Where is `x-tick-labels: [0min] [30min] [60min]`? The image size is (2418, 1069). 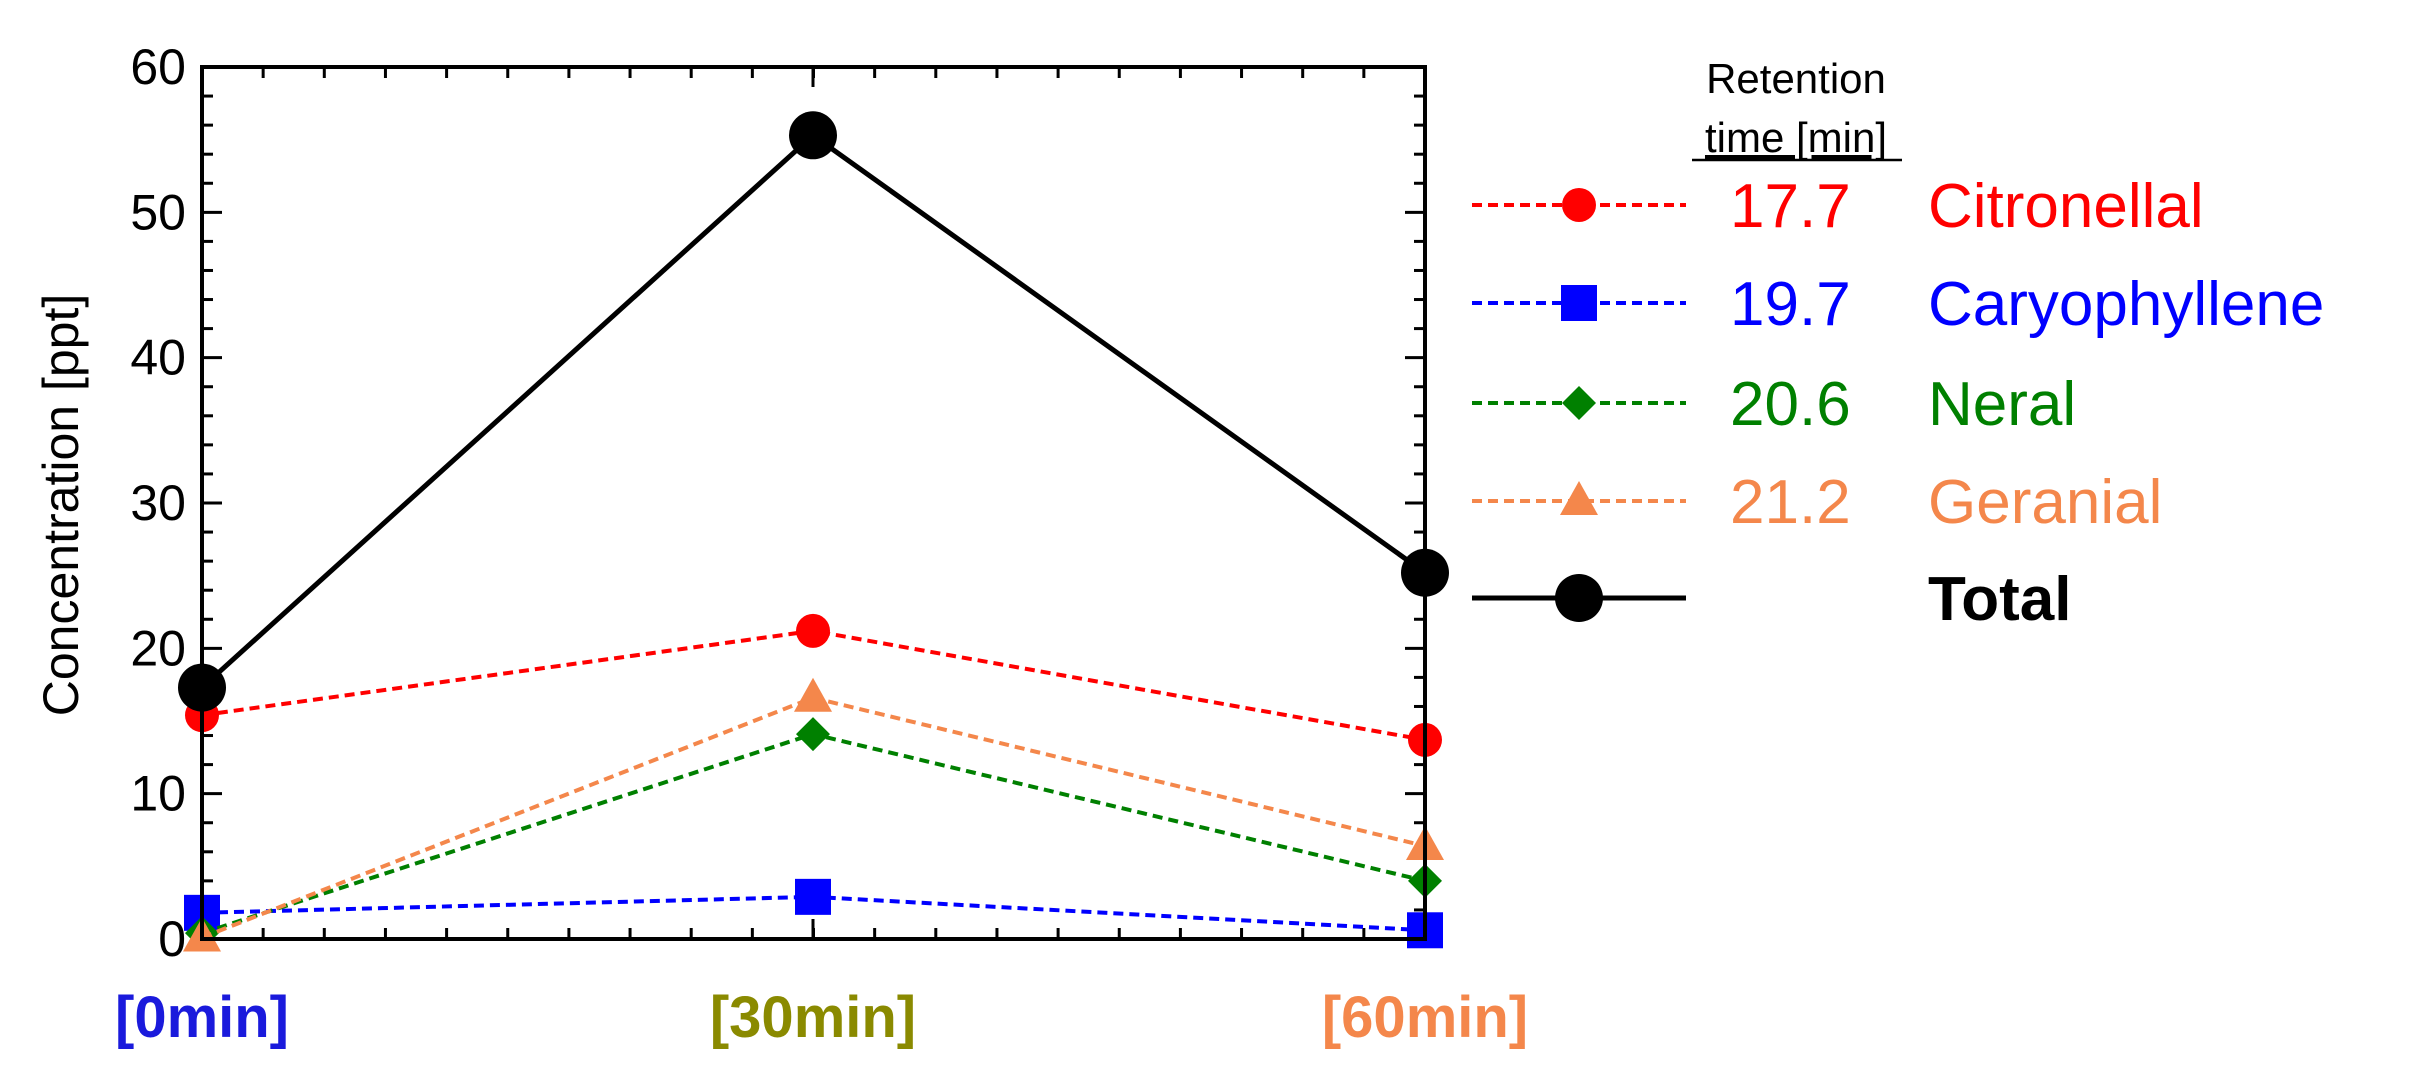 x-tick-labels: [0min] [30min] [60min] is located at coordinates (821, 1017).